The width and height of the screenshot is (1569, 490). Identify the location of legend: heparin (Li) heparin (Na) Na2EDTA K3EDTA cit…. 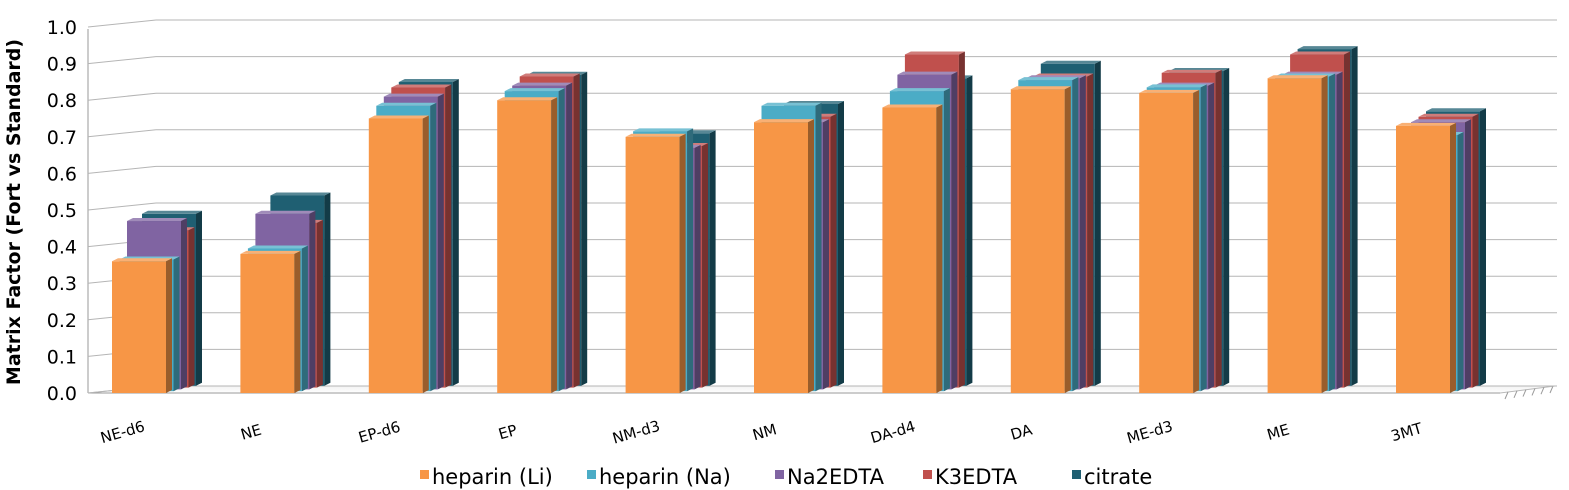
(786, 477).